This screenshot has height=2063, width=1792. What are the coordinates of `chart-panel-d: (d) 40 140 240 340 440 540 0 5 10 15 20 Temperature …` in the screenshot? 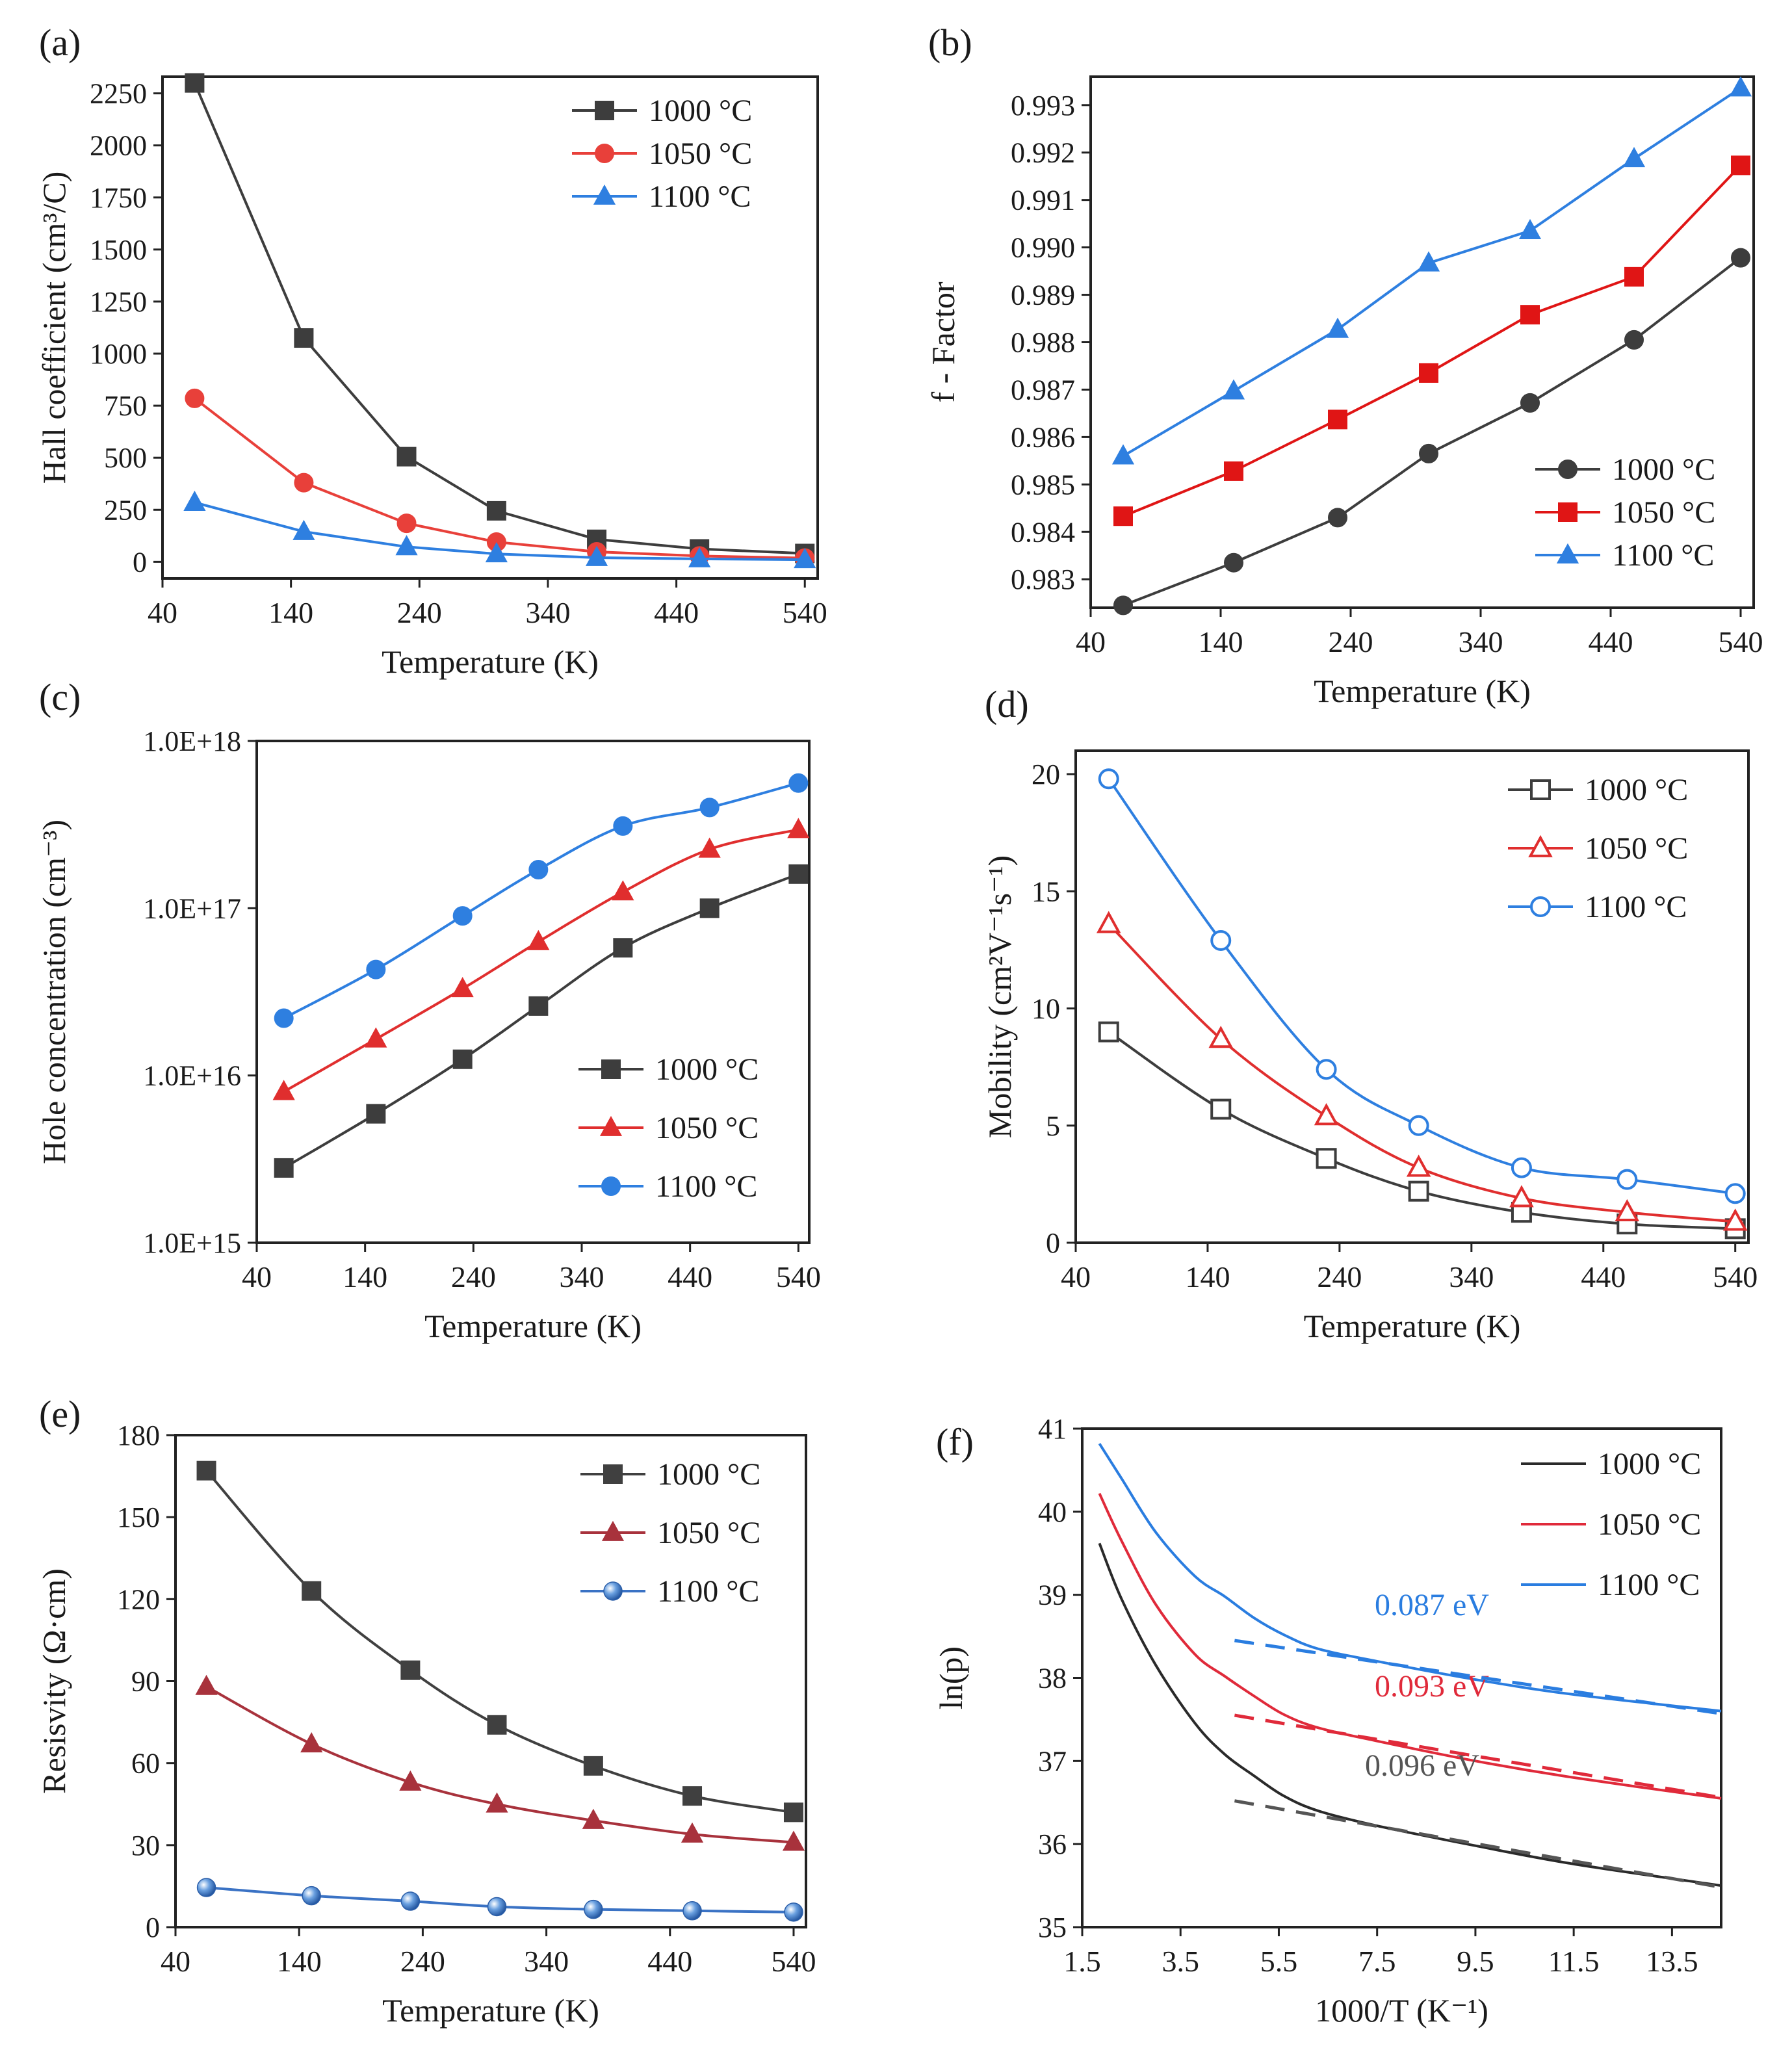 It's located at (1370, 1013).